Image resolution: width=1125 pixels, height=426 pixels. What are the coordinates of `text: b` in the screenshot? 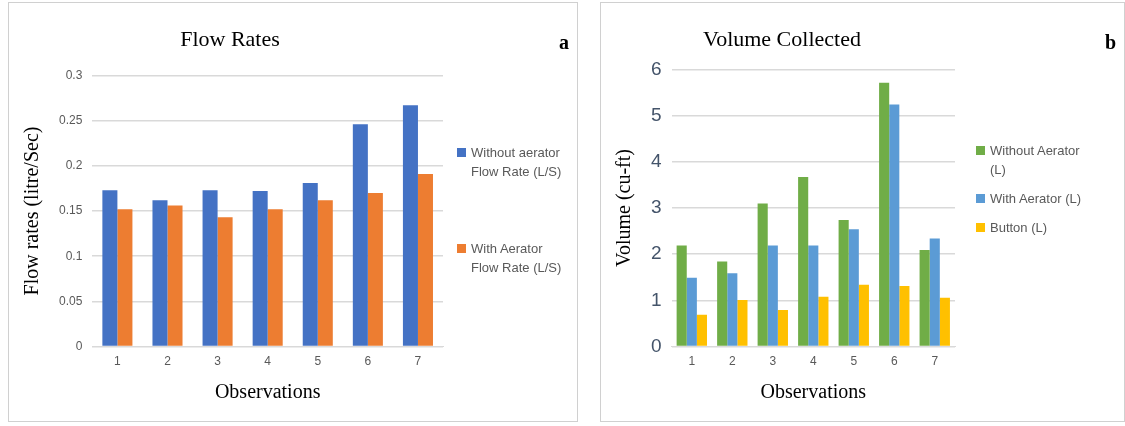 It's located at (1110, 42).